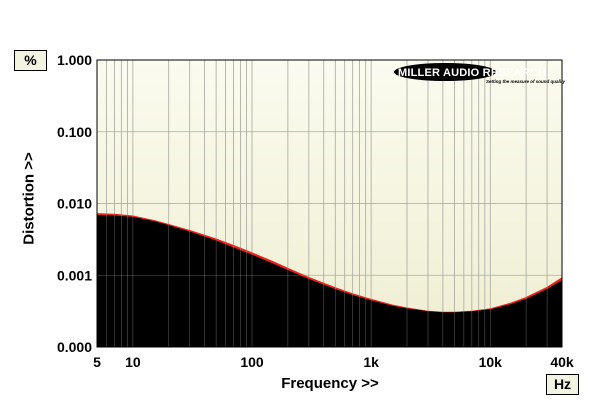 The image size is (600, 414). I want to click on y-tick-label: 0.010, so click(74, 204).